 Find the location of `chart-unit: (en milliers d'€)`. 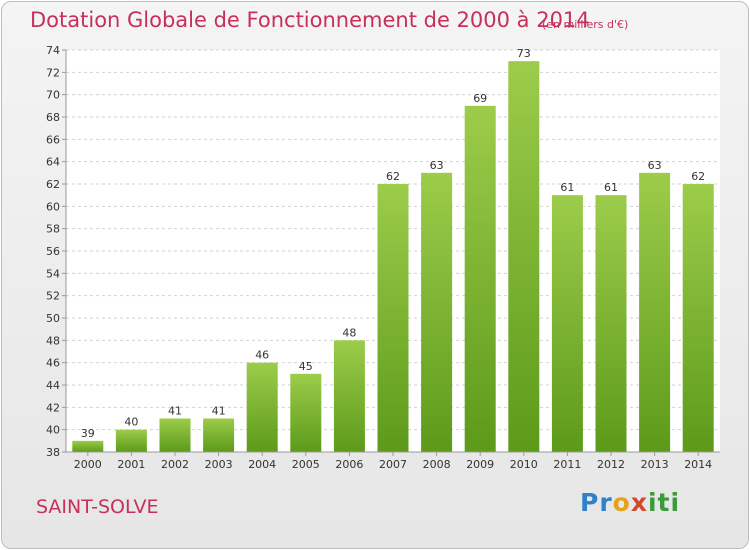

chart-unit: (en milliers d'€) is located at coordinates (585, 24).